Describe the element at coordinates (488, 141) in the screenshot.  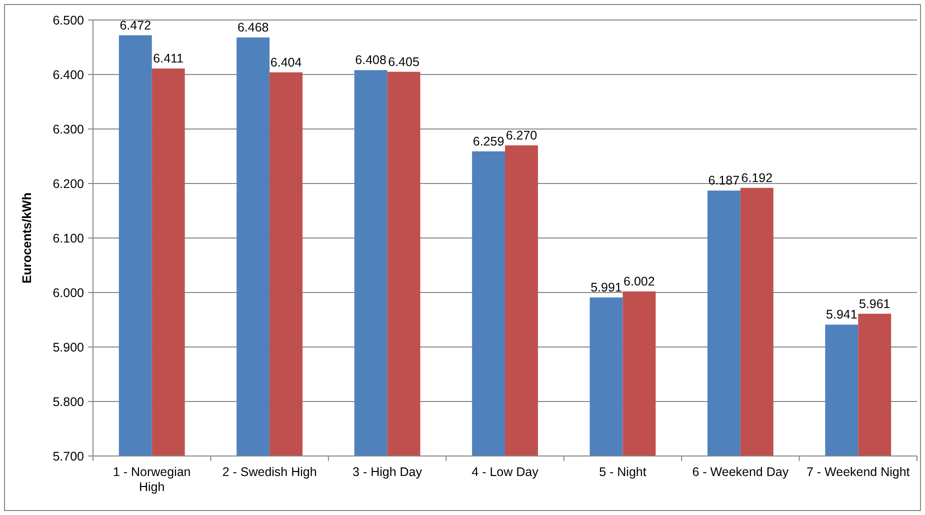
I see `data-label: 6.259` at that location.